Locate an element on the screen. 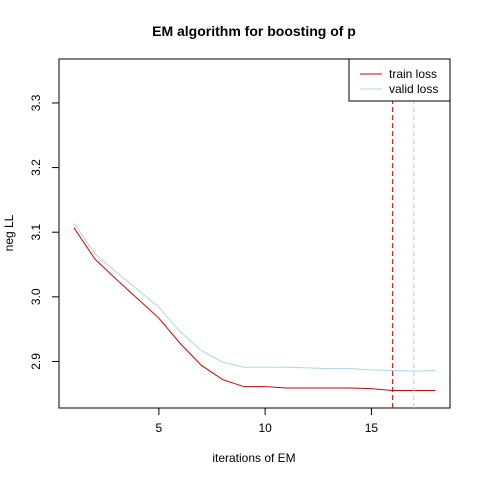 The width and height of the screenshot is (480, 480). legend-label-valid-loss: valid loss is located at coordinates (413, 89).